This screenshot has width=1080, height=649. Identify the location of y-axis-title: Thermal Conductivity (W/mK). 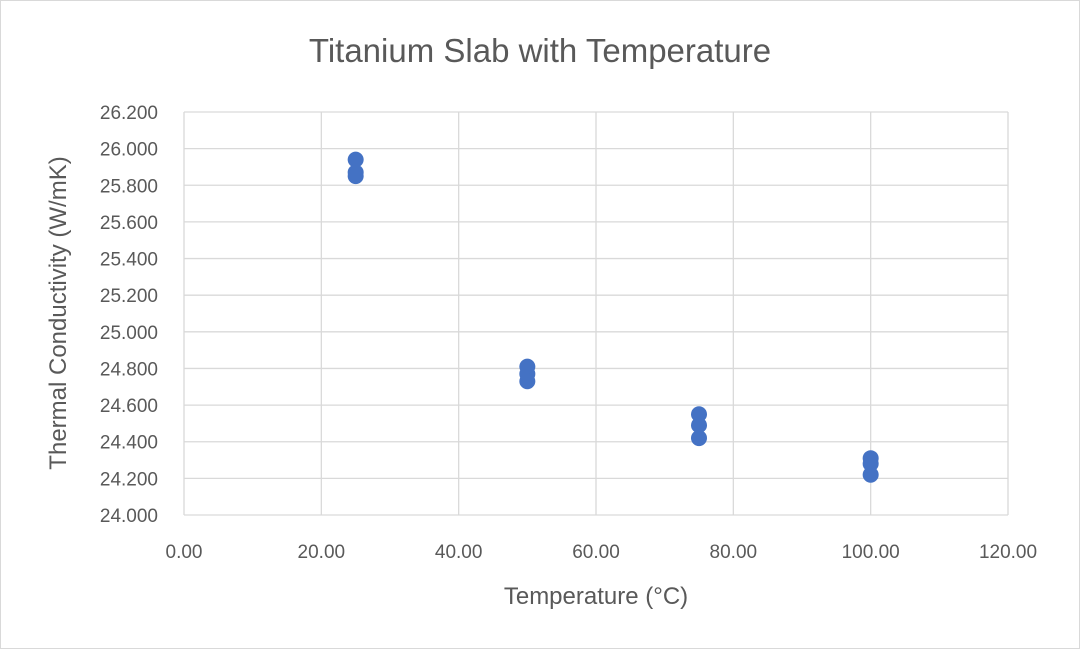
(58, 312).